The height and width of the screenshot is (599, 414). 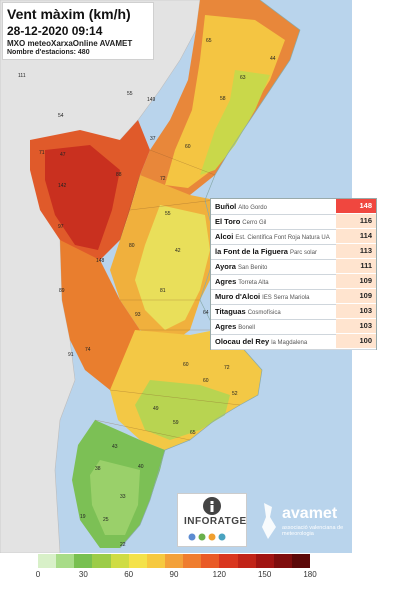 What do you see at coordinates (55, 31) in the screenshot?
I see `map-datetime: 28-12-2020 09:14` at bounding box center [55, 31].